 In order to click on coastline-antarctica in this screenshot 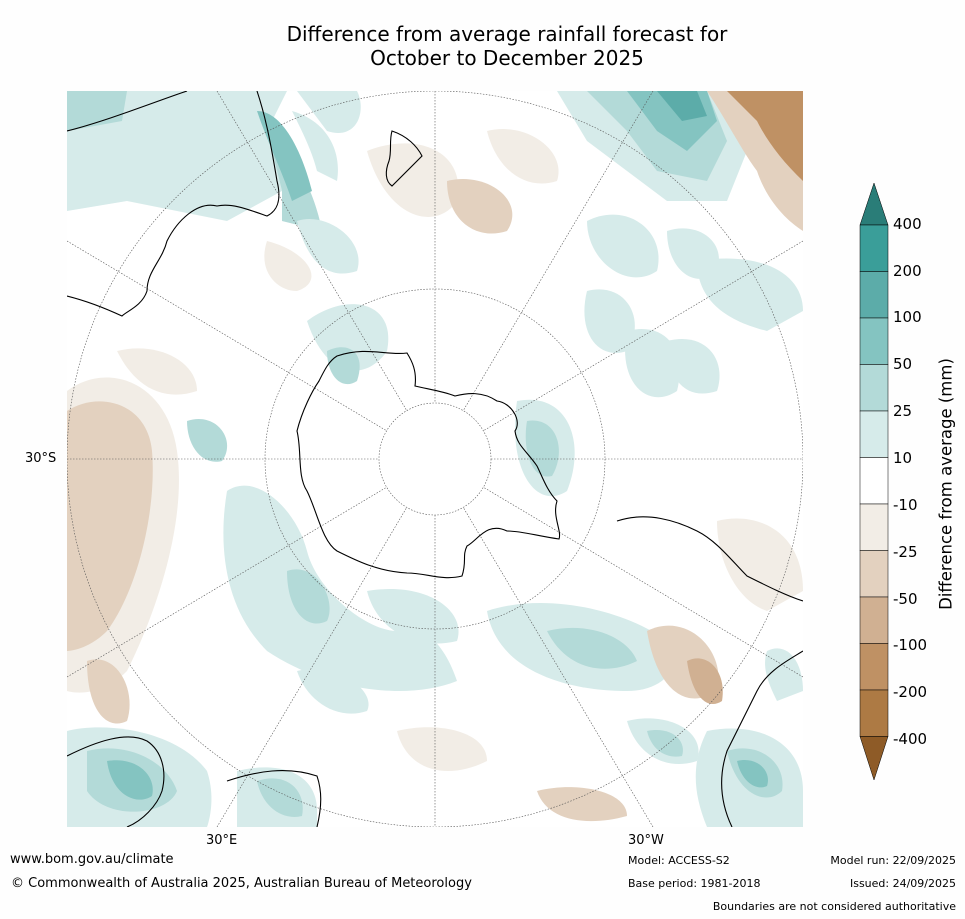, I will do `click(428, 464)`.